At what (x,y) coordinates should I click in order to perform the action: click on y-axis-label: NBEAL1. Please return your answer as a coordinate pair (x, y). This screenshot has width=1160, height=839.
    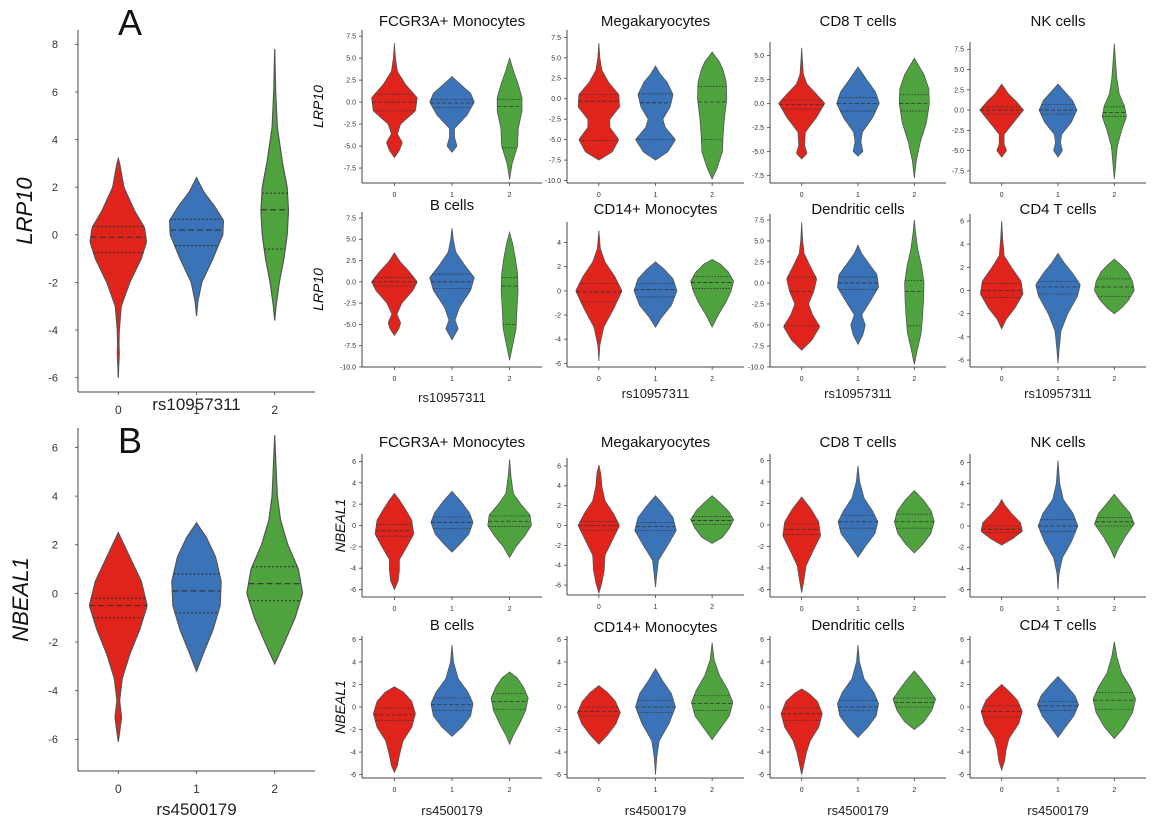
    Looking at the image, I should click on (20, 599).